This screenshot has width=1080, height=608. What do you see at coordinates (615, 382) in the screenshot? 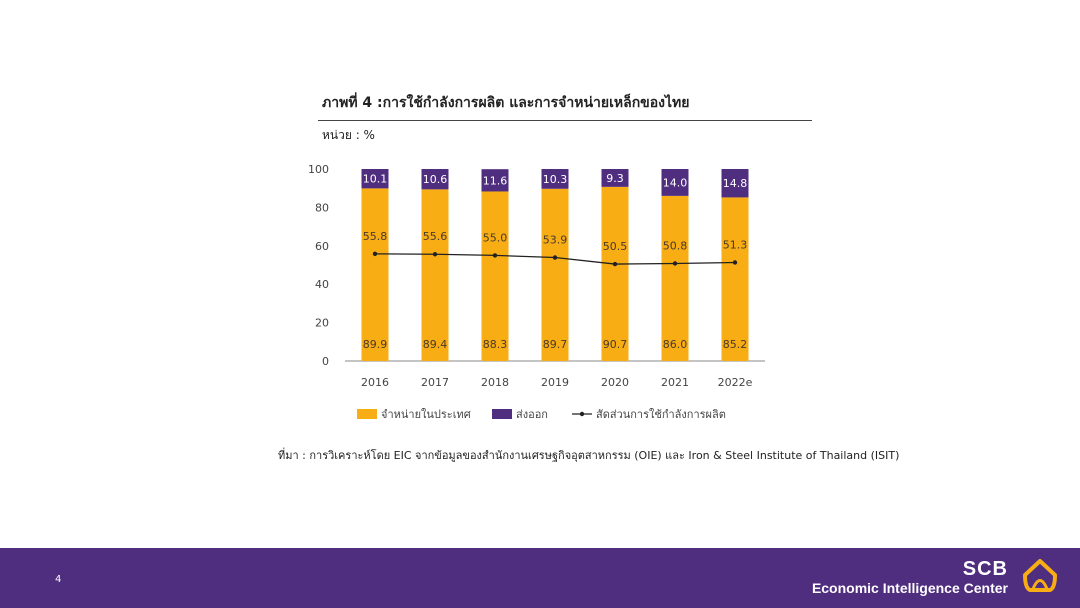
I see `x-tick-label: 2020` at bounding box center [615, 382].